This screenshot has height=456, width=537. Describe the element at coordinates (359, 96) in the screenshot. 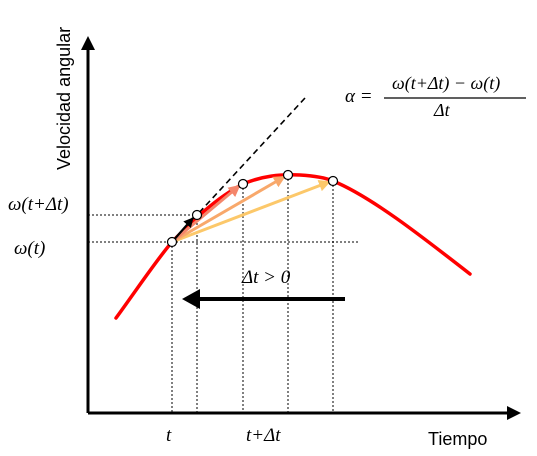

I see `formula-lhs: α =` at that location.